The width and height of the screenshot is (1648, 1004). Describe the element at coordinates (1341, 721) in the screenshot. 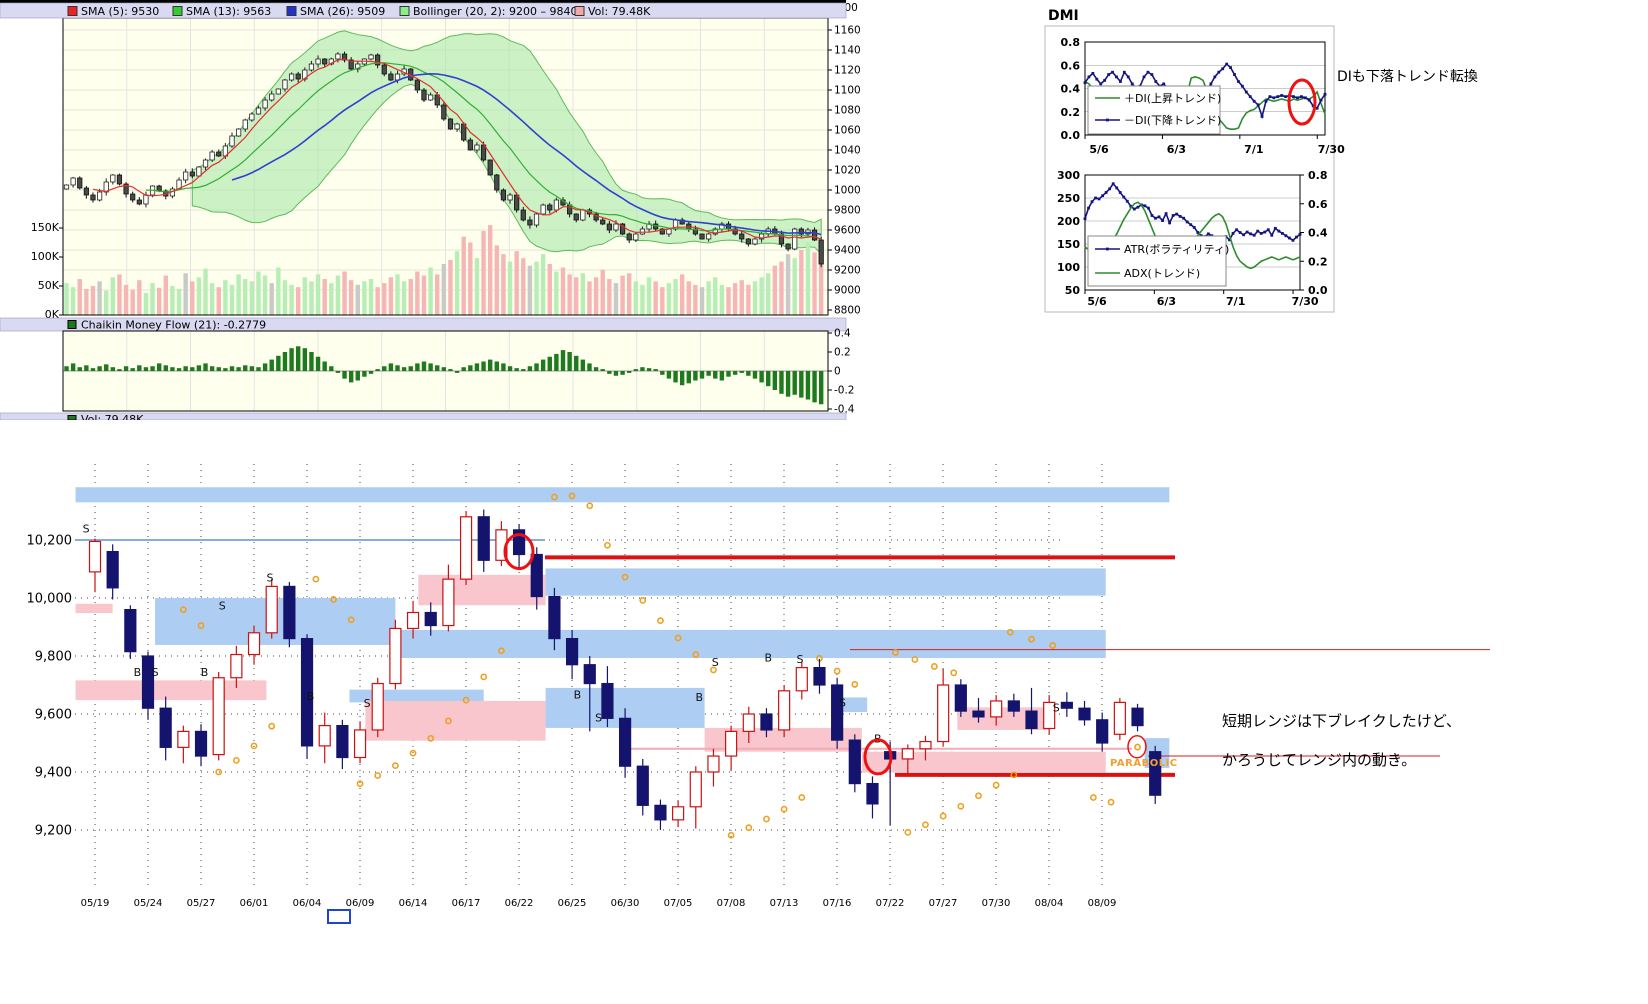

I see `range-annotation-line1: 短期レンジは下ブレイクしたけど、` at that location.